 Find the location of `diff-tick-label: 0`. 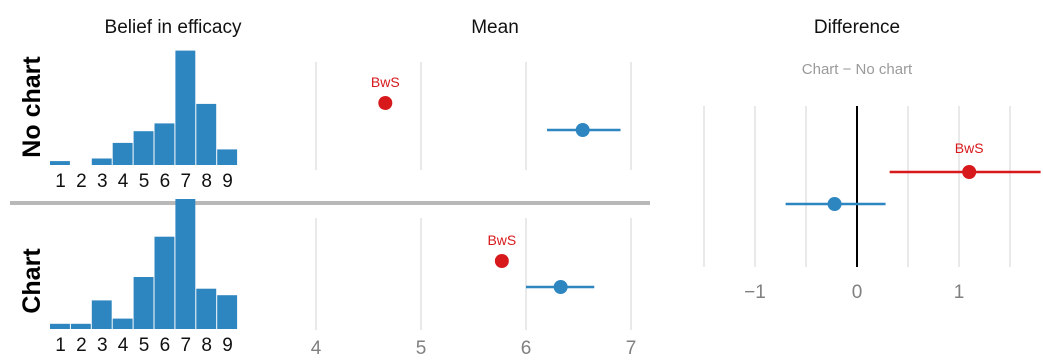

diff-tick-label: 0 is located at coordinates (857, 292).